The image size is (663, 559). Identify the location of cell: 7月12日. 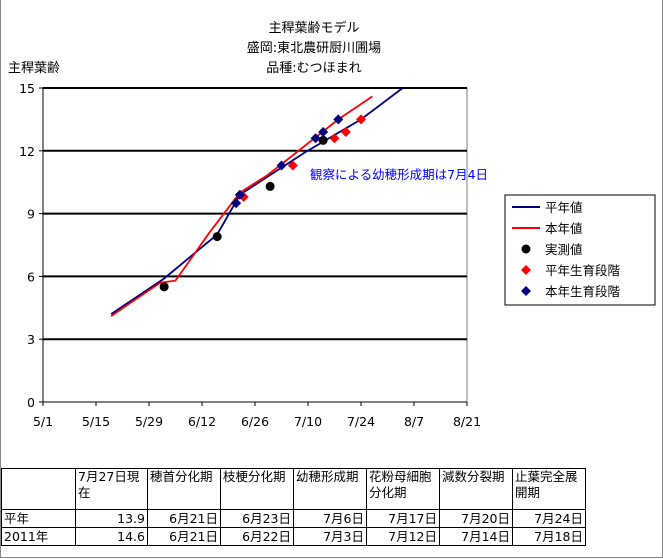
(403, 536).